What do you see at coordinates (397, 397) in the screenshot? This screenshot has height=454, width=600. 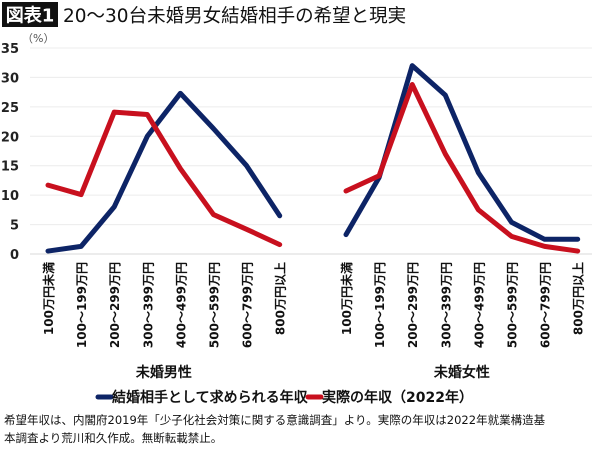 I see `legend-entry: 実際の年収（2022年）` at bounding box center [397, 397].